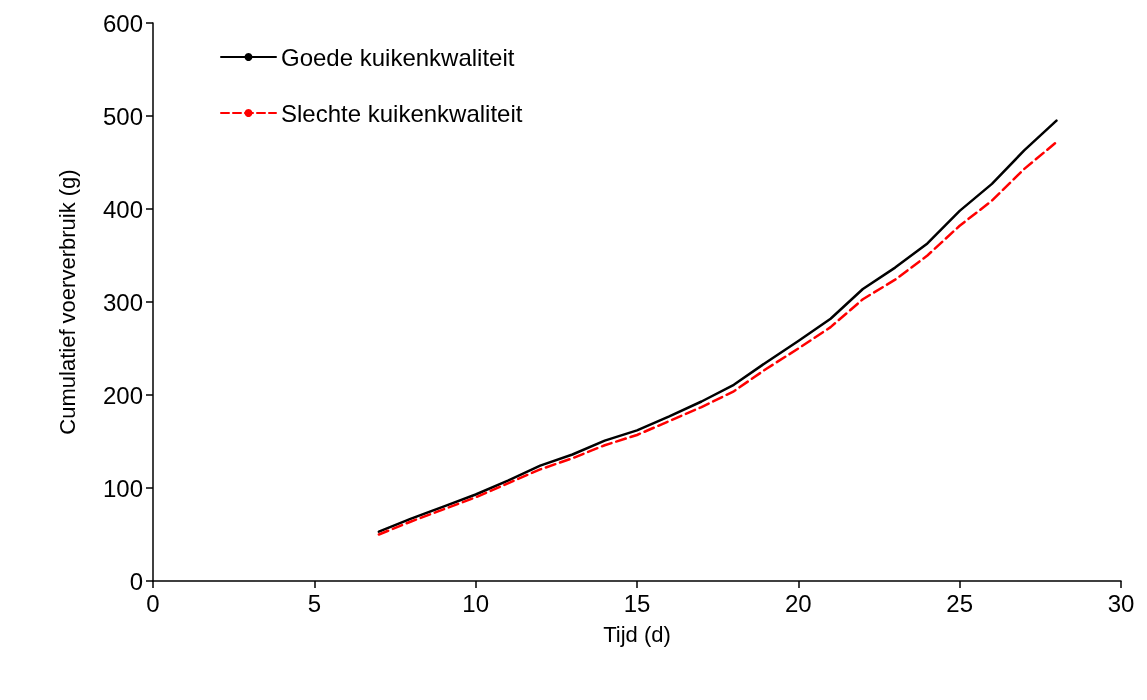 The width and height of the screenshot is (1147, 700). I want to click on x-tick-label: 25, so click(960, 603).